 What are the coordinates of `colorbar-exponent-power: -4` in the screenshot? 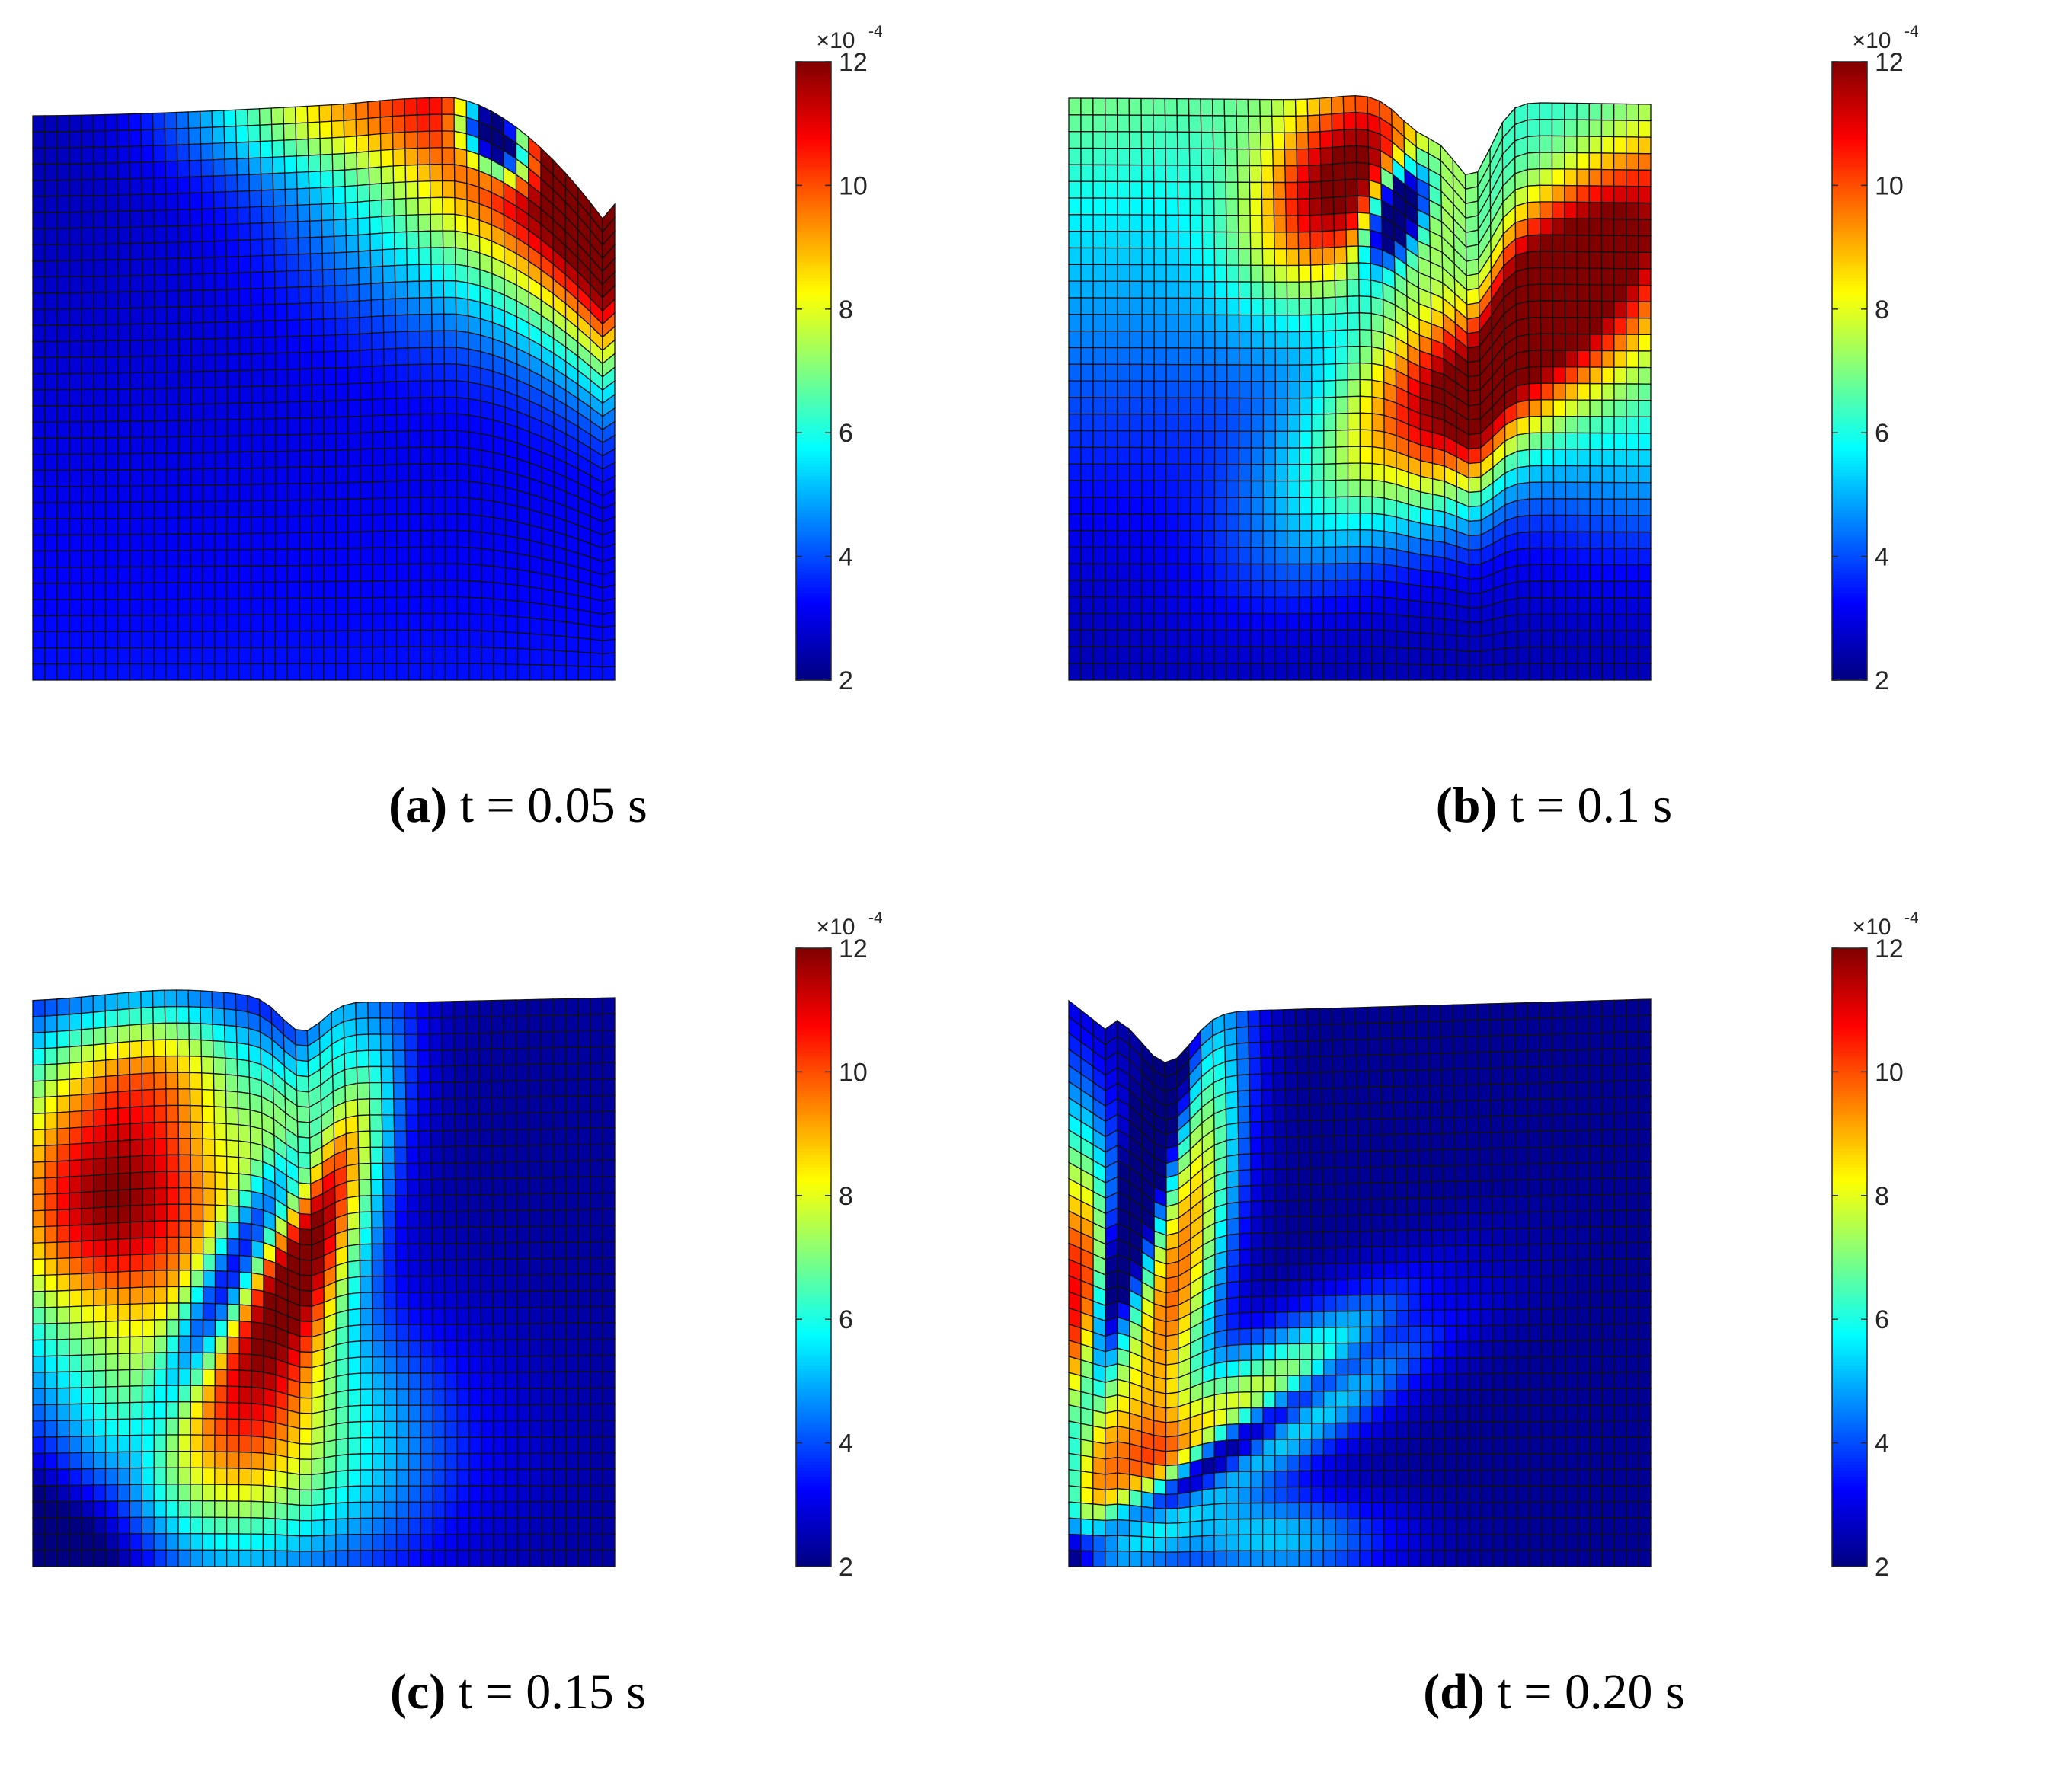 It's located at (875, 32).